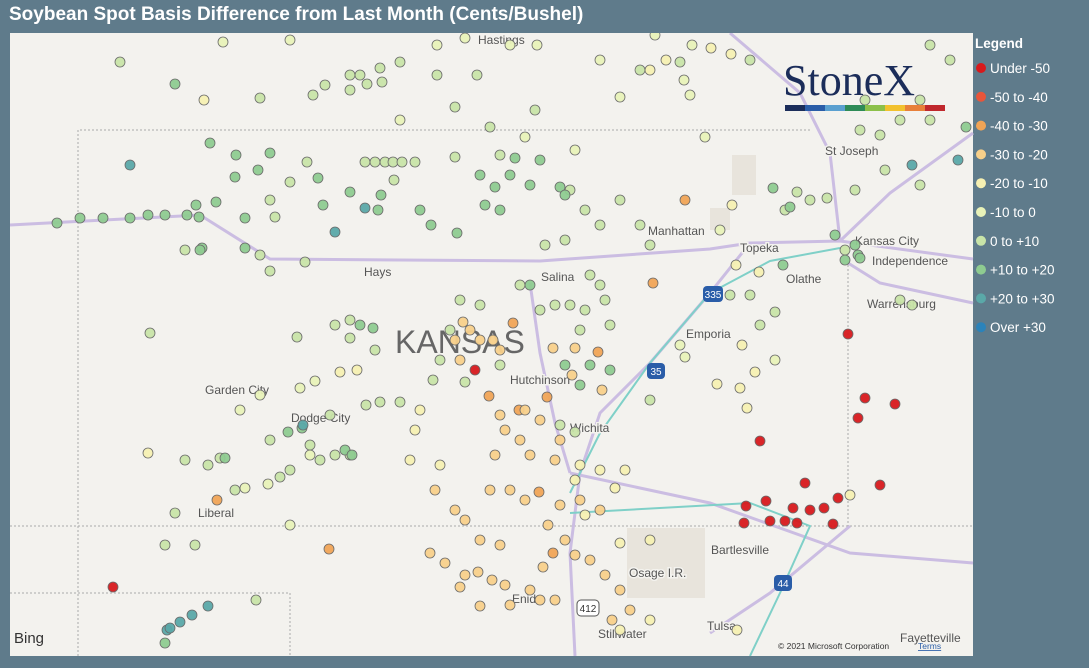 The width and height of the screenshot is (1089, 668). What do you see at coordinates (1022, 298) in the screenshot?
I see `legend-label: +20 to +30` at bounding box center [1022, 298].